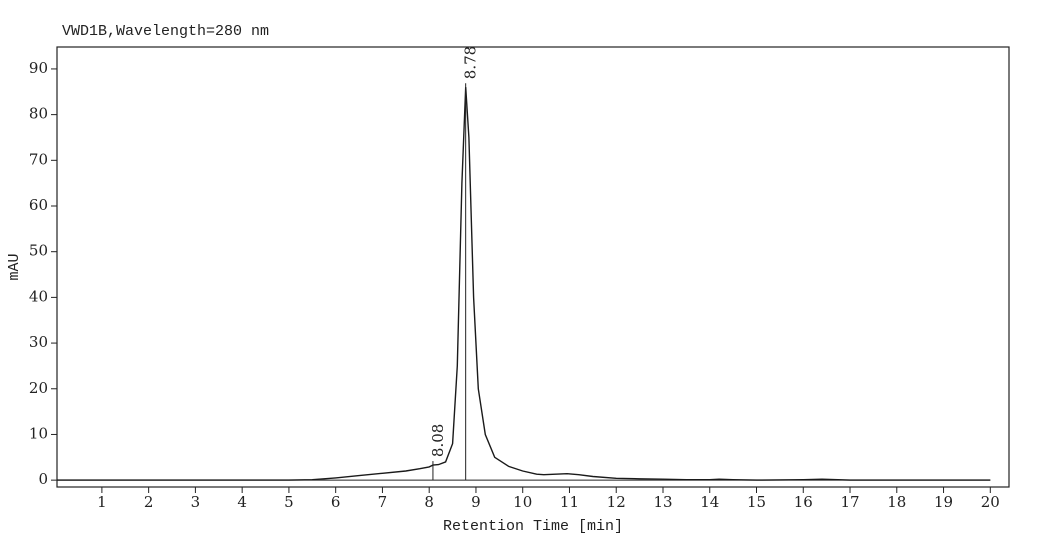 This screenshot has width=1052, height=551. What do you see at coordinates (756, 502) in the screenshot?
I see `x-tick-label: 15` at bounding box center [756, 502].